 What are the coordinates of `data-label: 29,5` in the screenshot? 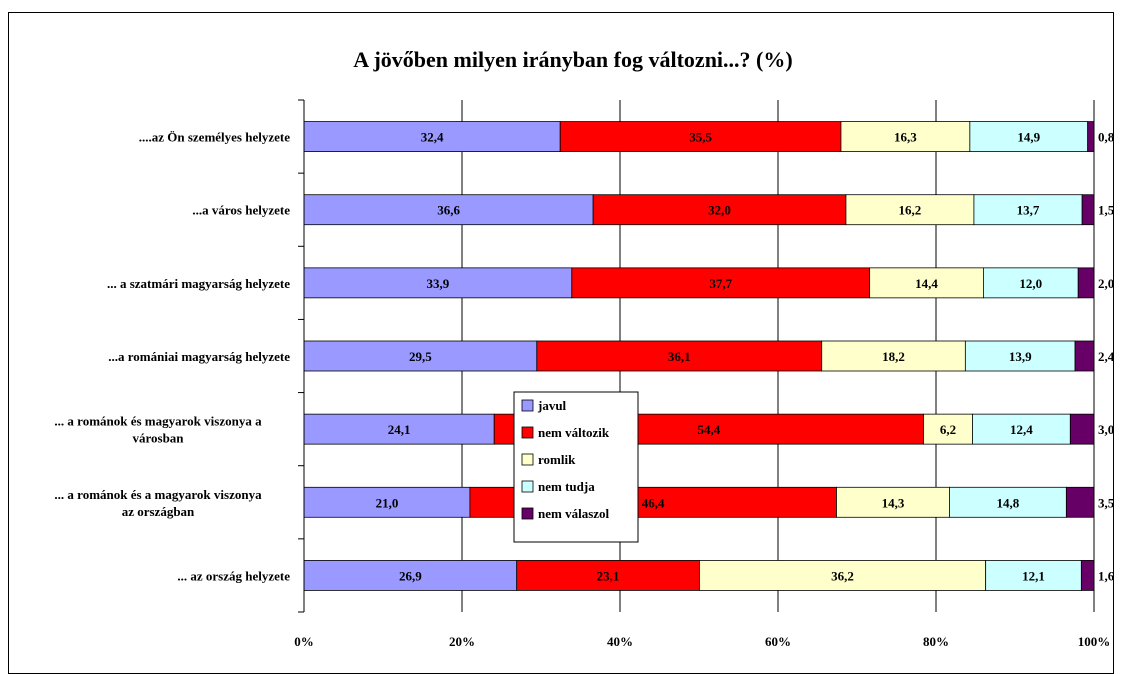 It's located at (420, 356).